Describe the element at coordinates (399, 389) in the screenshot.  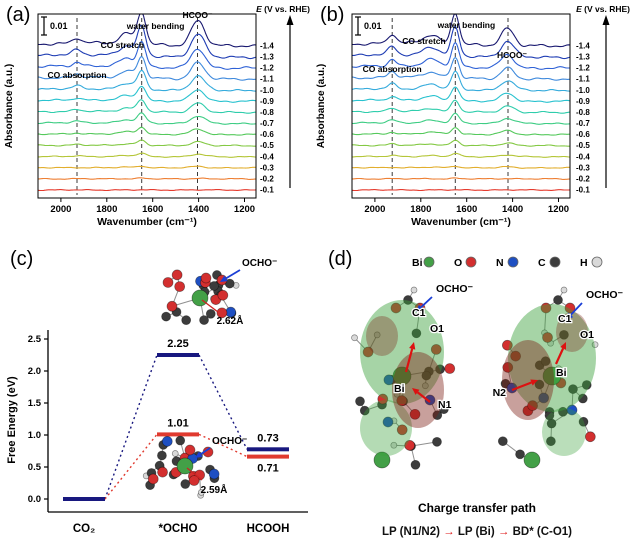
I see `bi-label-left: Bi` at that location.